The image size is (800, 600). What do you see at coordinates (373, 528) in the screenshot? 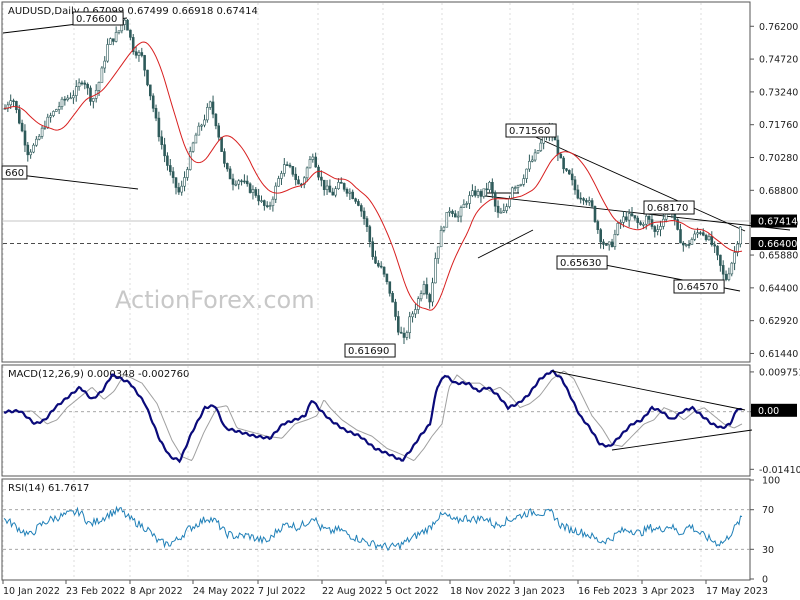
I see `rsi-line` at bounding box center [373, 528].